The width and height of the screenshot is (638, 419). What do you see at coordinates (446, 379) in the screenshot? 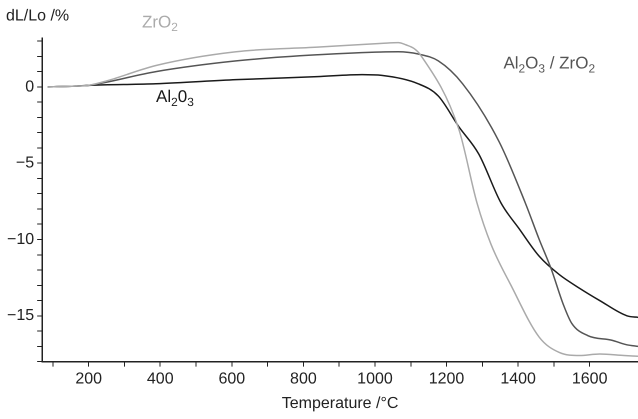
I see `x-tick-label: 1200` at bounding box center [446, 379].